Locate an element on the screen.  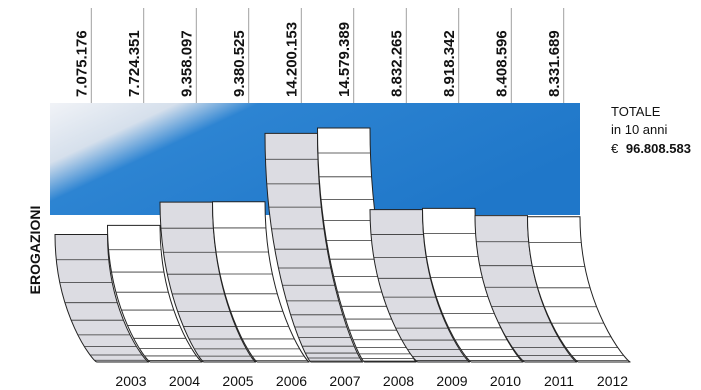
year-label: 2004 is located at coordinates (184, 381).